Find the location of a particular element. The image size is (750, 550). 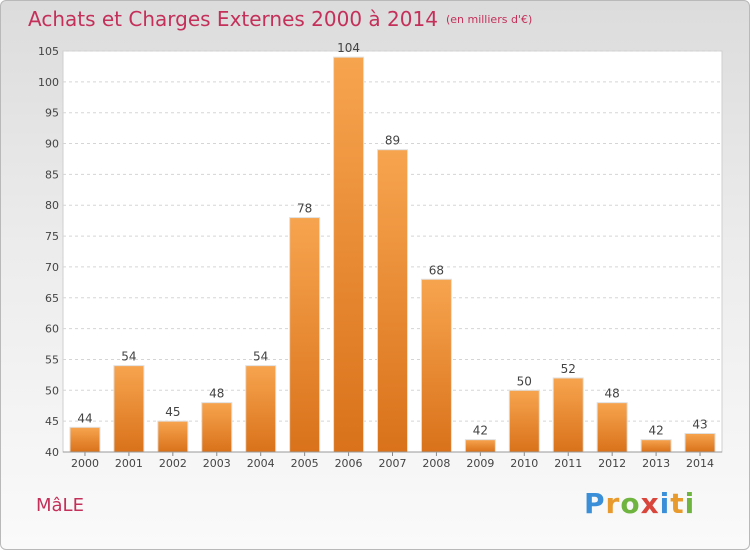

y-tick-label: 55 is located at coordinates (52, 359).